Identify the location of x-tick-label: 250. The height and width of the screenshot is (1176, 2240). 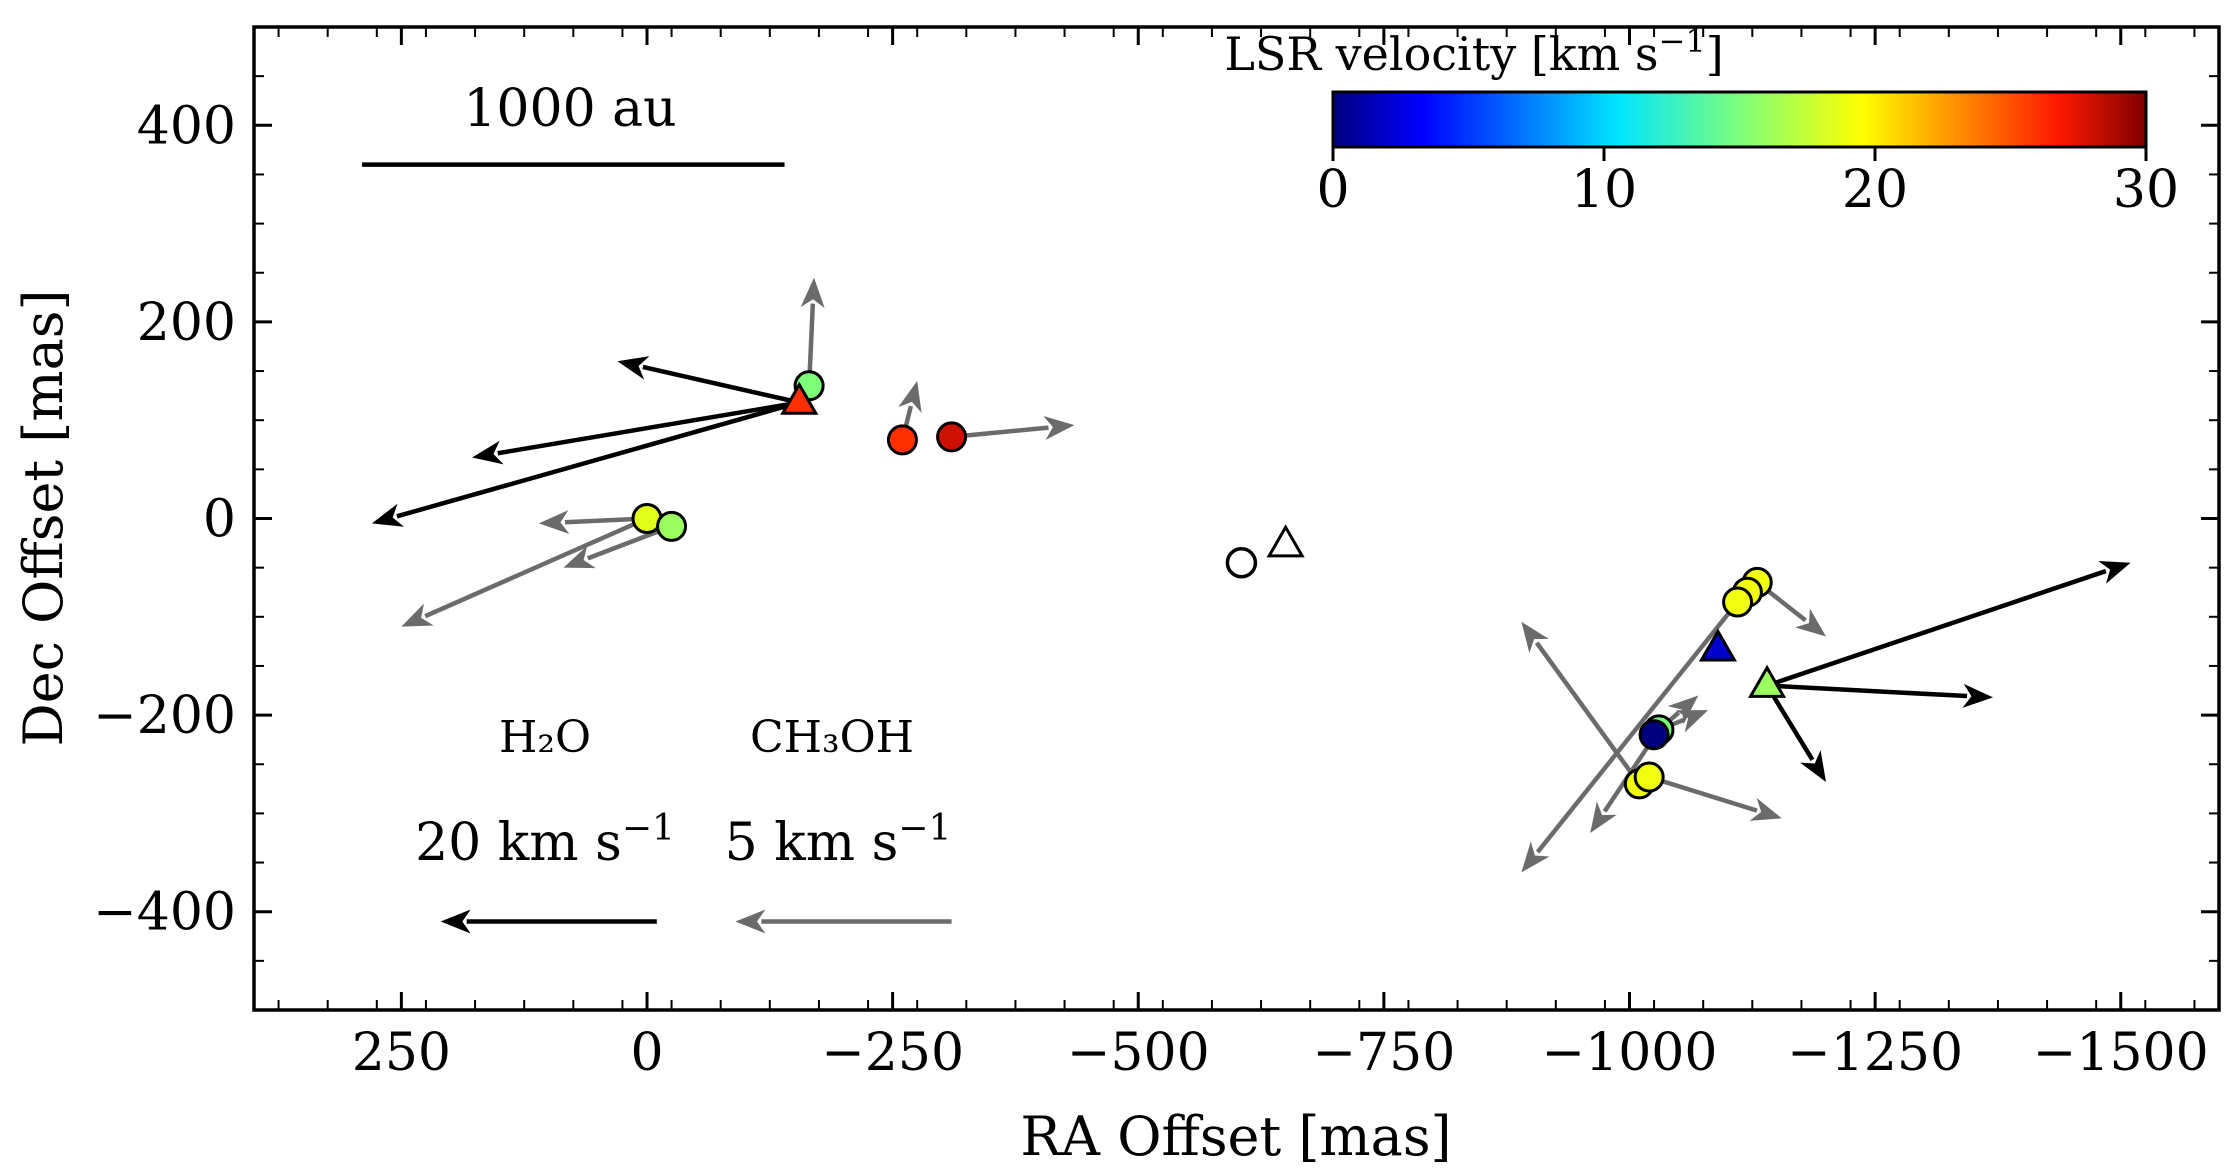
(401, 1053).